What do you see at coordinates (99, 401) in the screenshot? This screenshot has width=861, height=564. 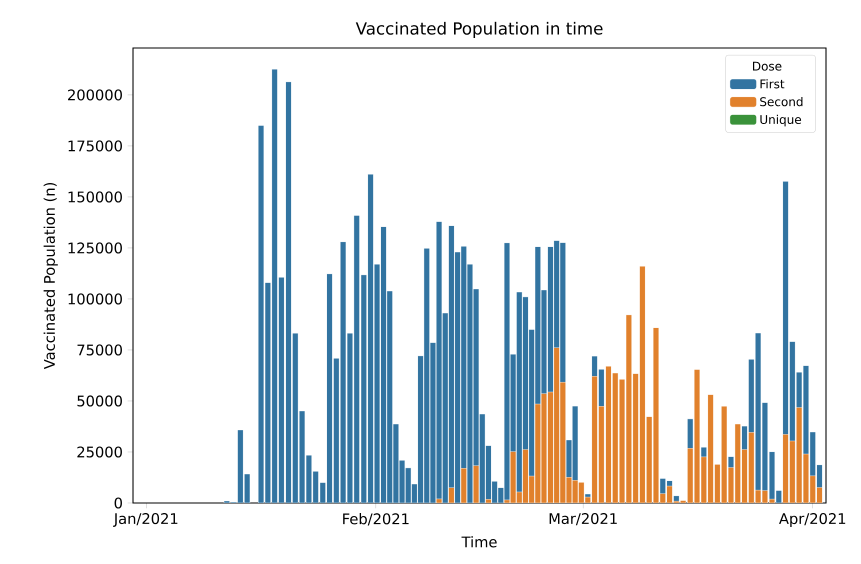 I see `y-tick-label: 50000` at bounding box center [99, 401].